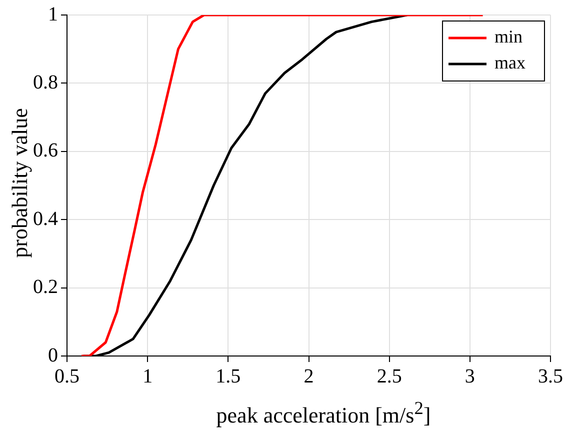 Image resolution: width=566 pixels, height=436 pixels. I want to click on y-tick-label: 0.6, so click(45, 151).